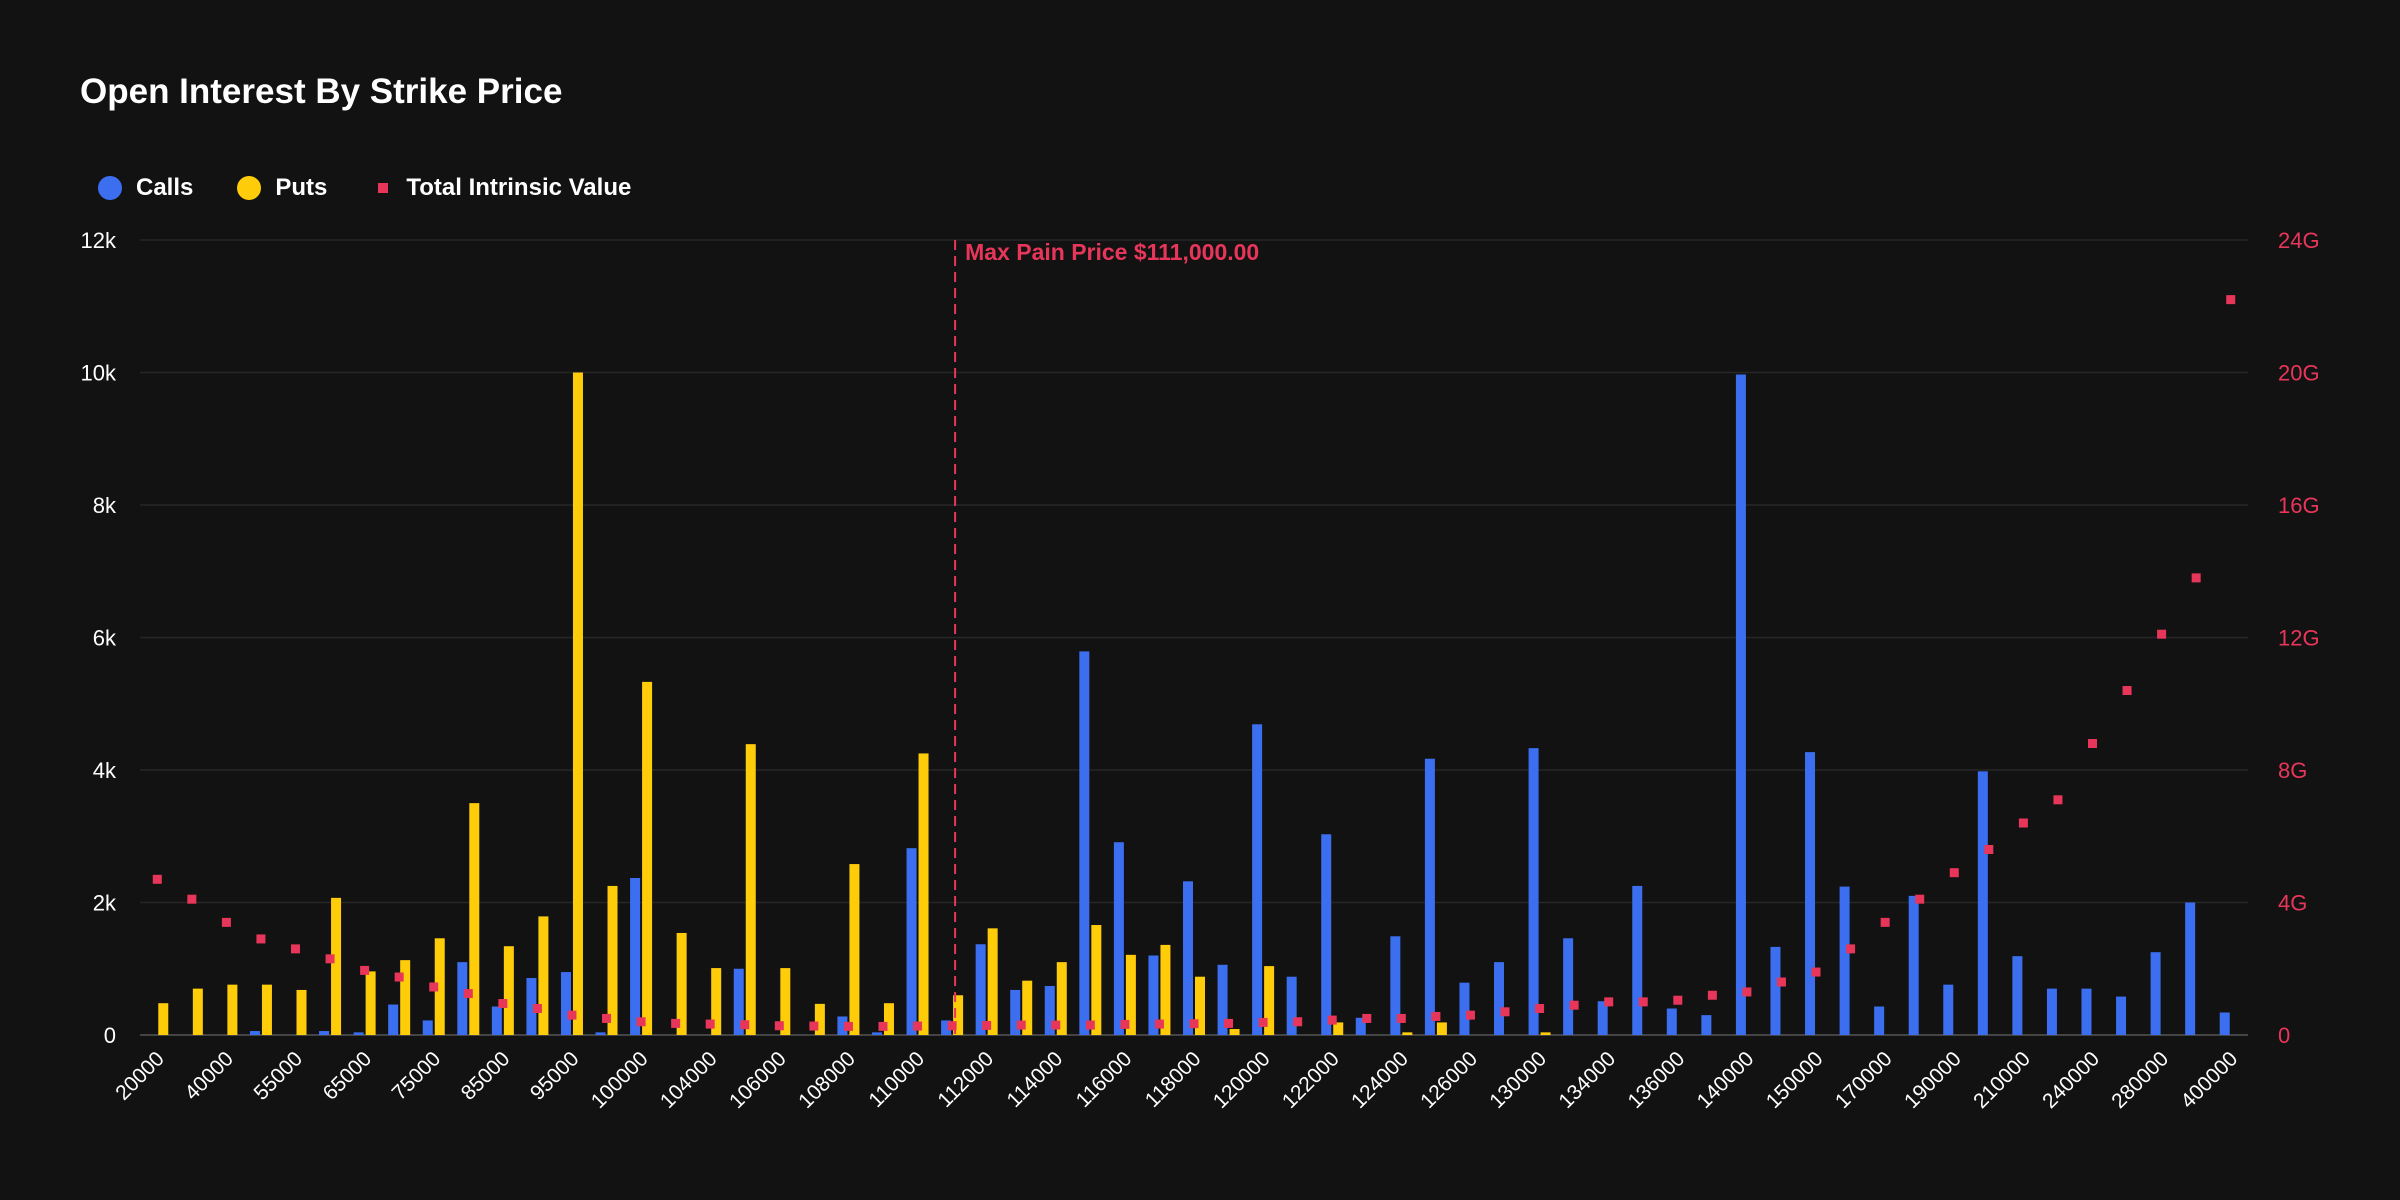 This screenshot has width=2400, height=1200. What do you see at coordinates (827, 1080) in the screenshot?
I see `x-tick-label: 108000` at bounding box center [827, 1080].